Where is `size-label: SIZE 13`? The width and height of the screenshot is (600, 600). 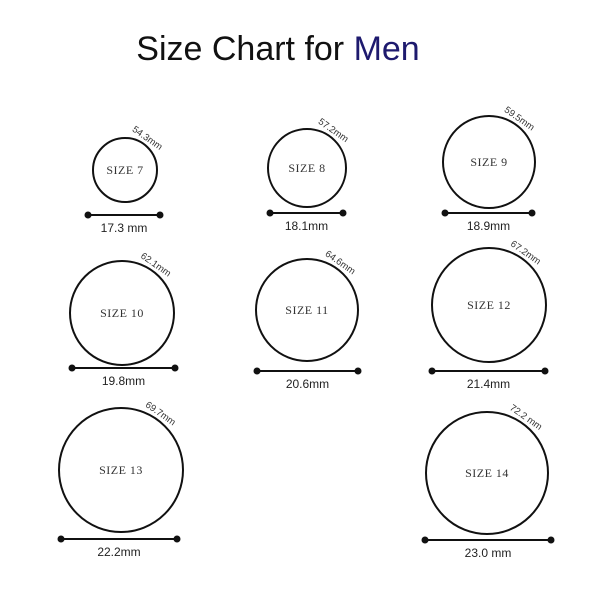 size-label: SIZE 13 is located at coordinates (121, 470).